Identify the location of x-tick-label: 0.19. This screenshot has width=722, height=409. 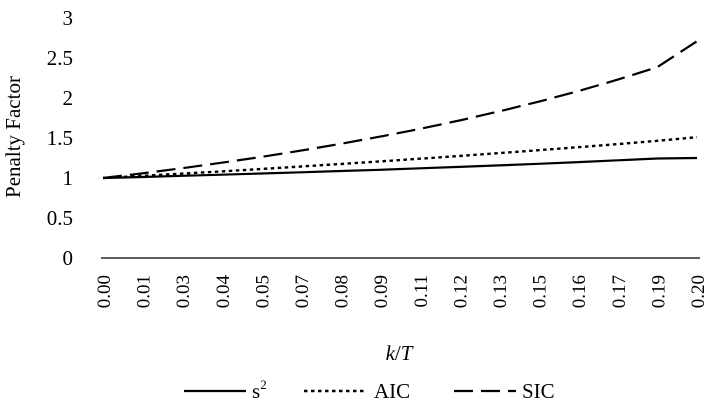
(658, 291).